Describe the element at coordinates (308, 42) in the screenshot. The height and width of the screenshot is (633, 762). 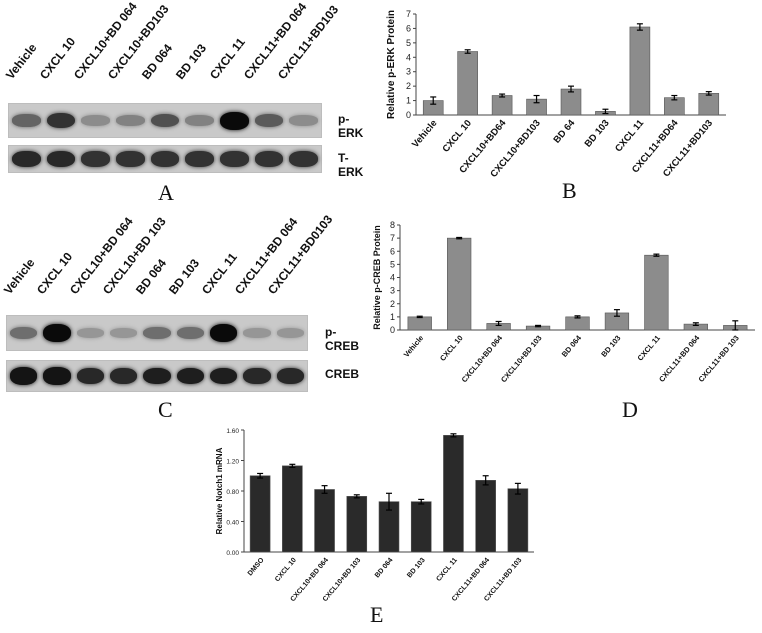
I see `lane-label-cxcl11-bd103: CXCL11+BD103` at that location.